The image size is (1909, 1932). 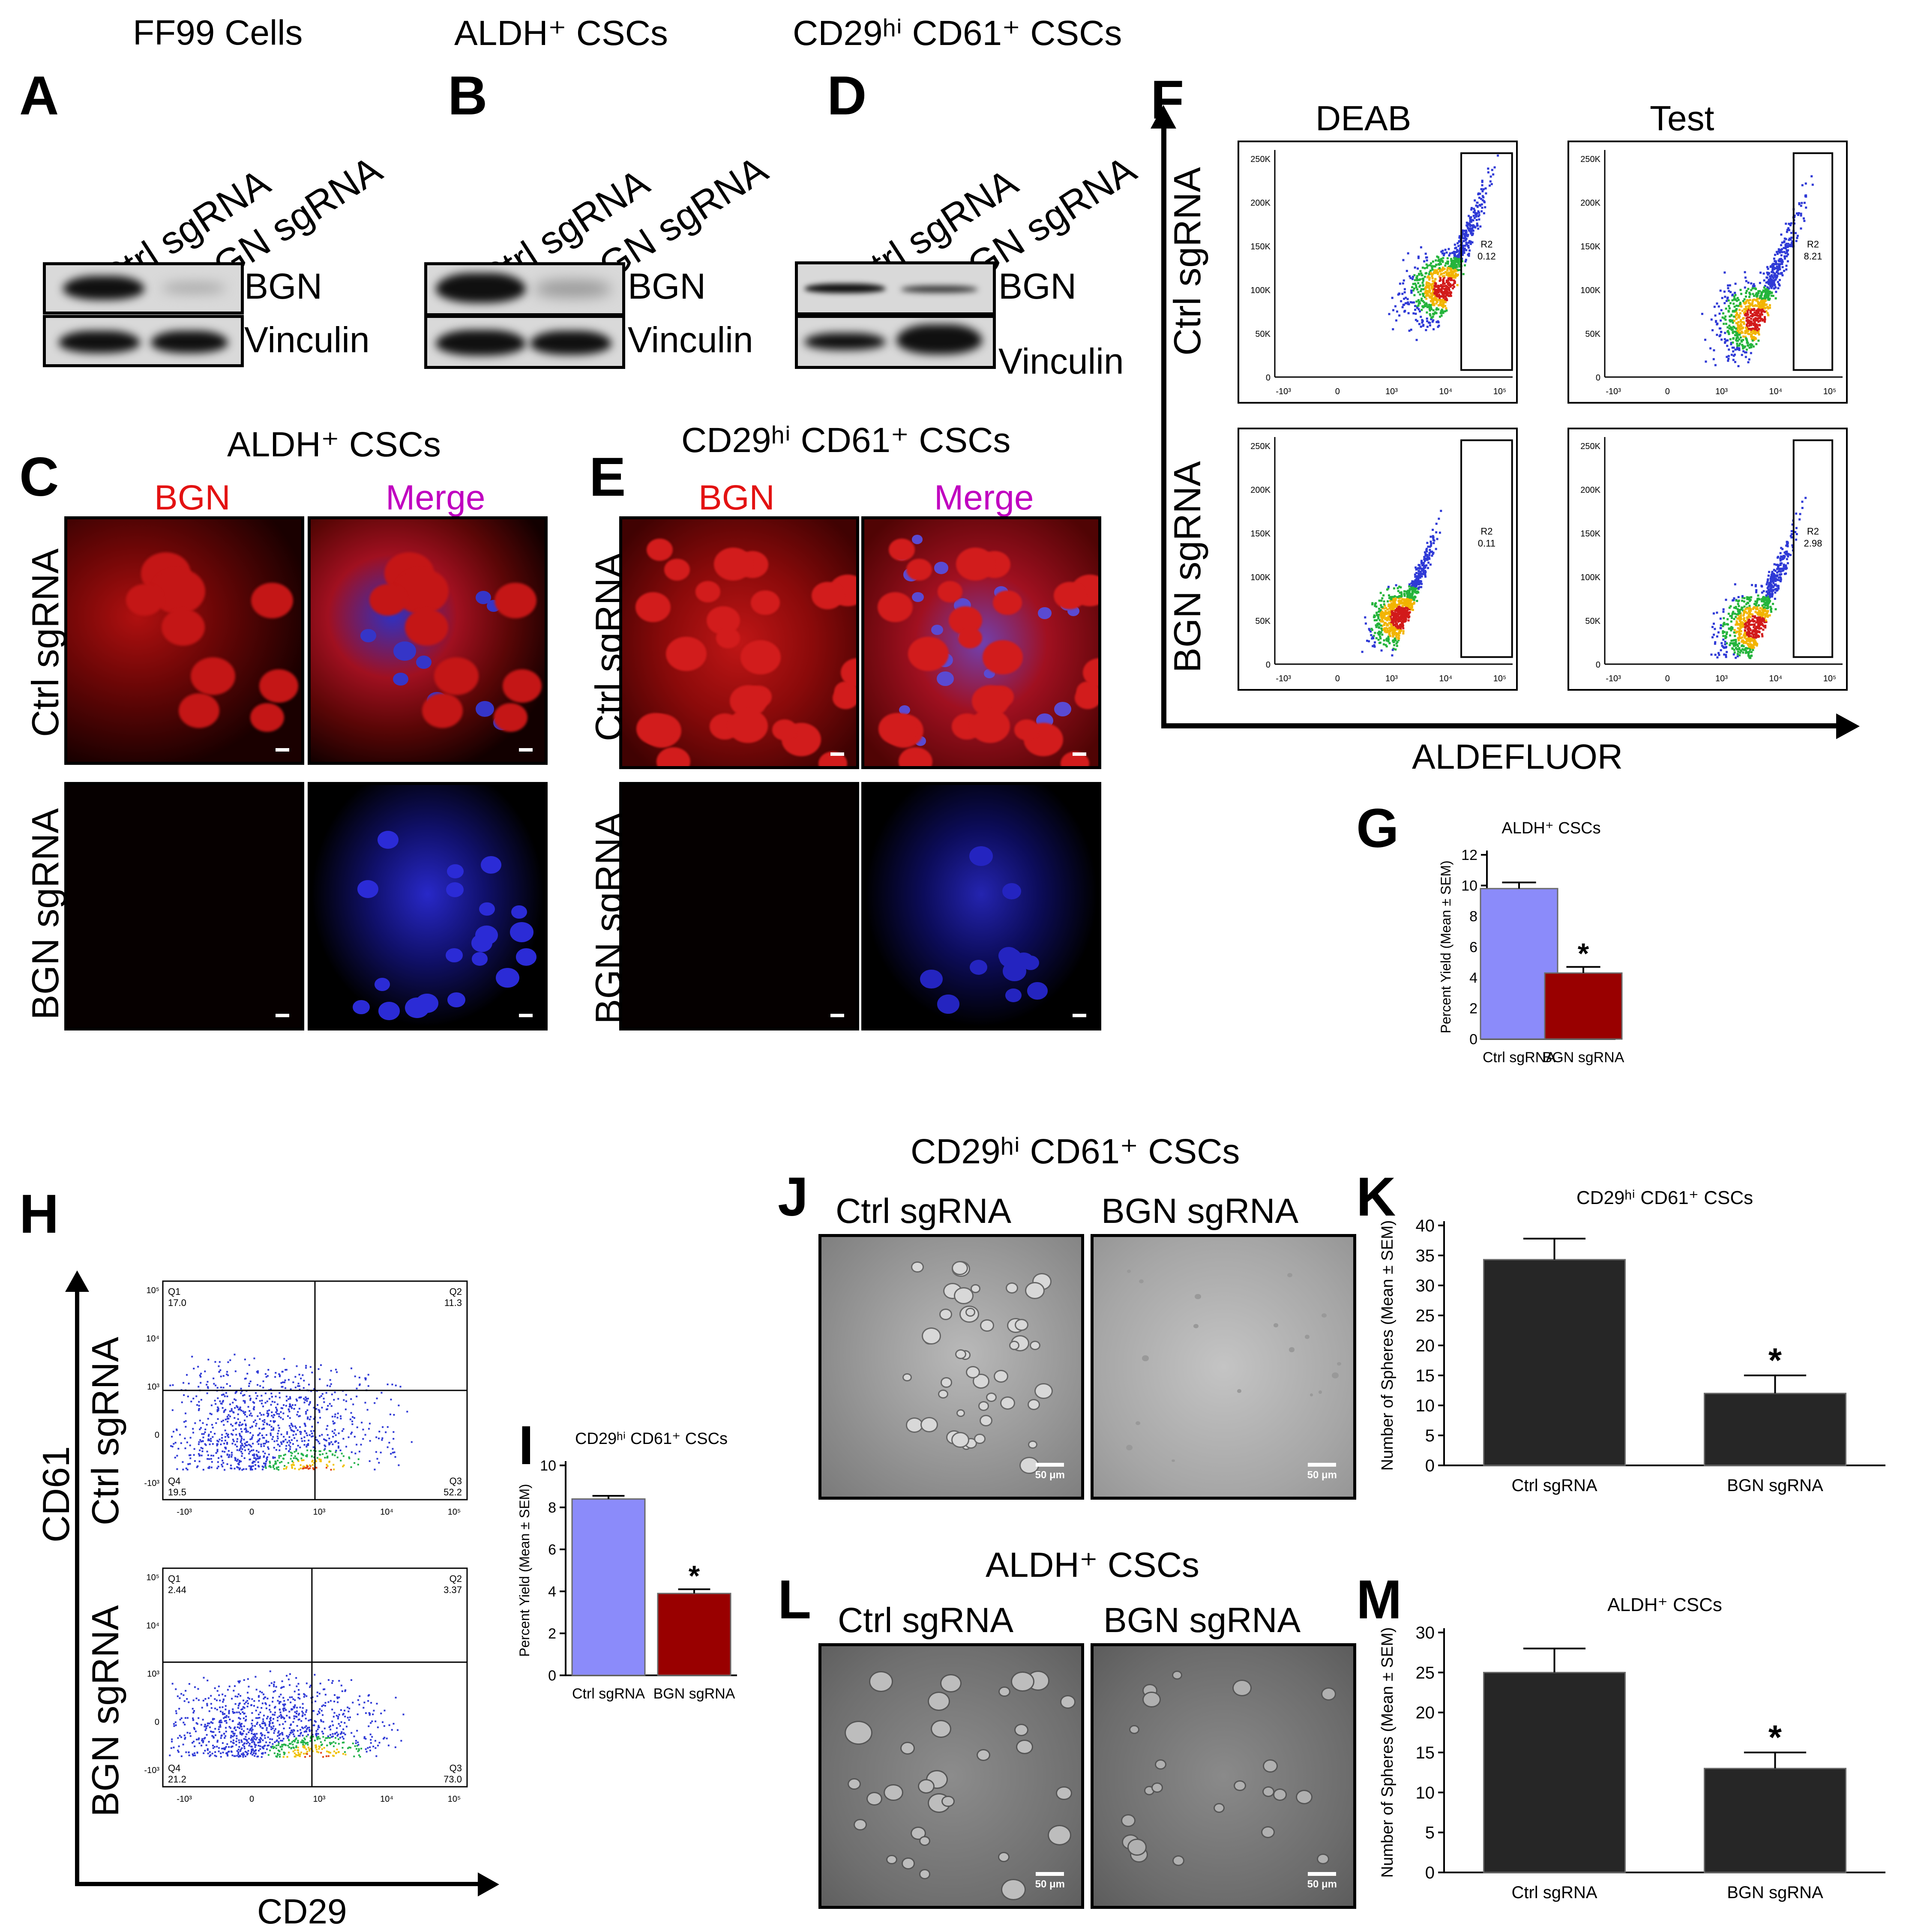 I want to click on y-tick-label: 0, so click(x=1430, y=1872).